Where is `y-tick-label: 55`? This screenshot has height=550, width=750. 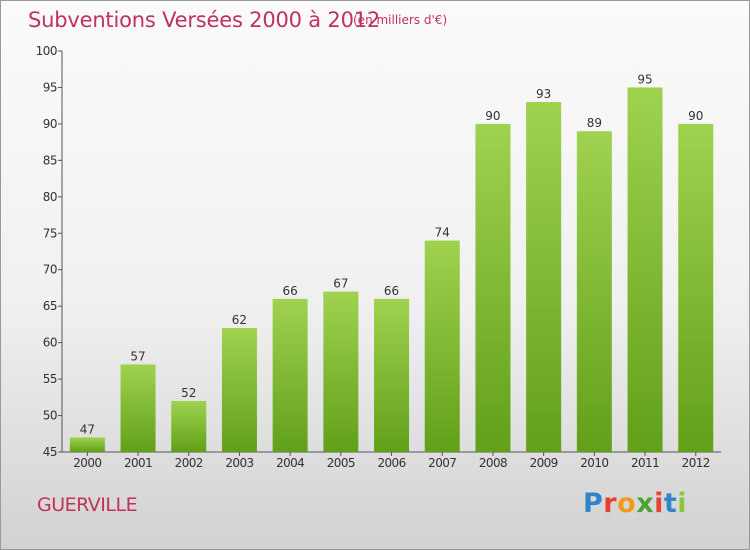 y-tick-label: 55 is located at coordinates (50, 379).